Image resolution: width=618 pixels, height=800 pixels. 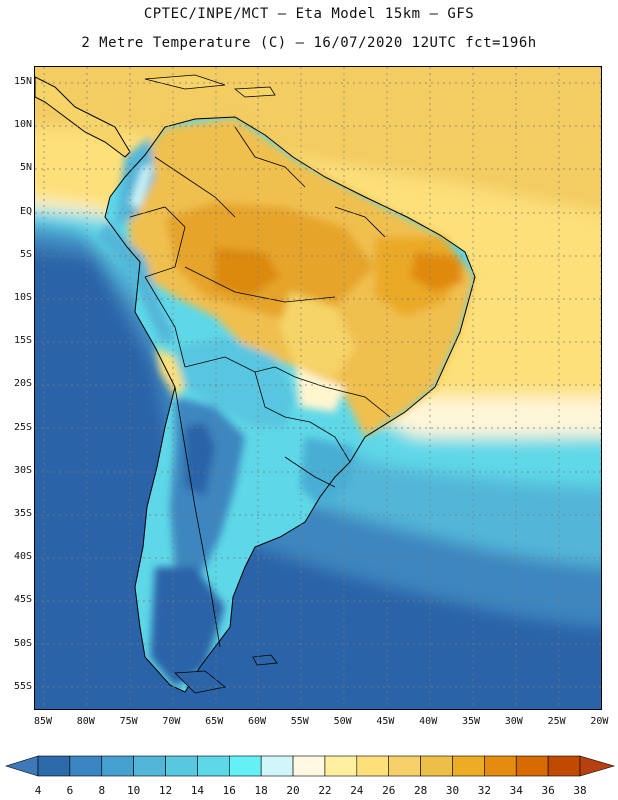 What do you see at coordinates (25, 254) in the screenshot?
I see `lat-tick-label: 5S` at bounding box center [25, 254].